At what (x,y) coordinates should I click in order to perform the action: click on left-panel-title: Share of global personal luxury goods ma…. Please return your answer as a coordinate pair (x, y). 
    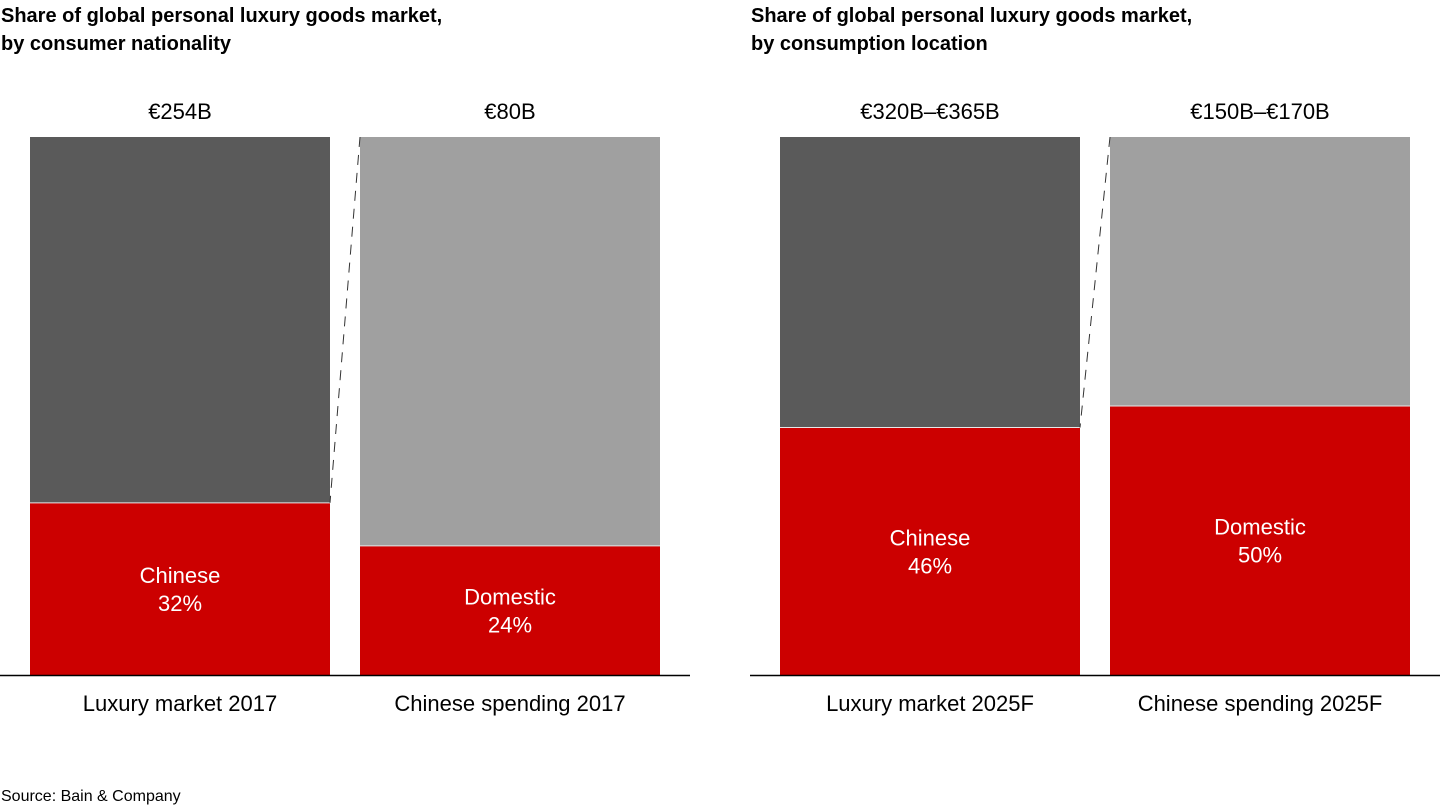
    Looking at the image, I should click on (221, 30).